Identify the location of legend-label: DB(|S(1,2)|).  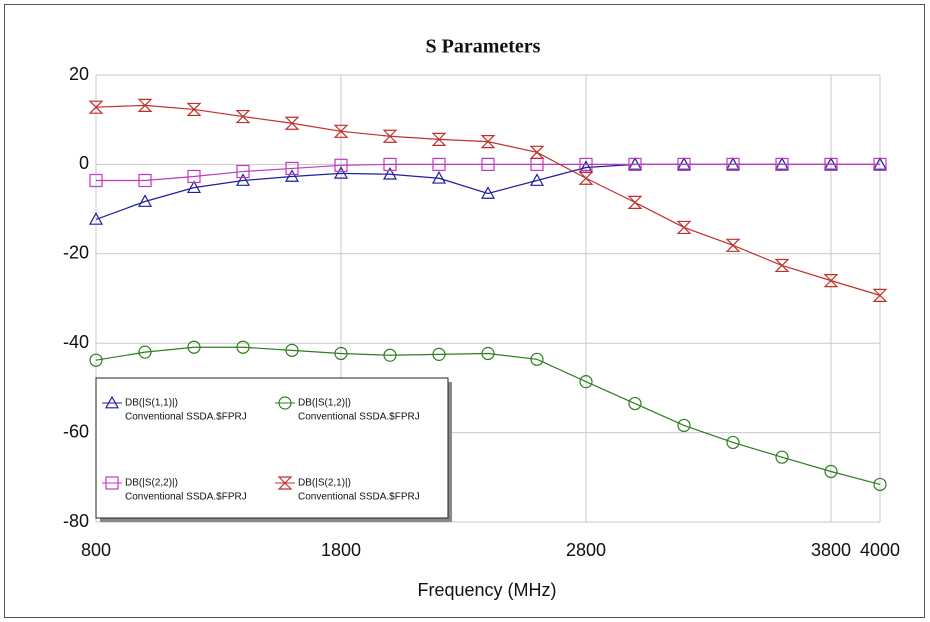
(324, 403).